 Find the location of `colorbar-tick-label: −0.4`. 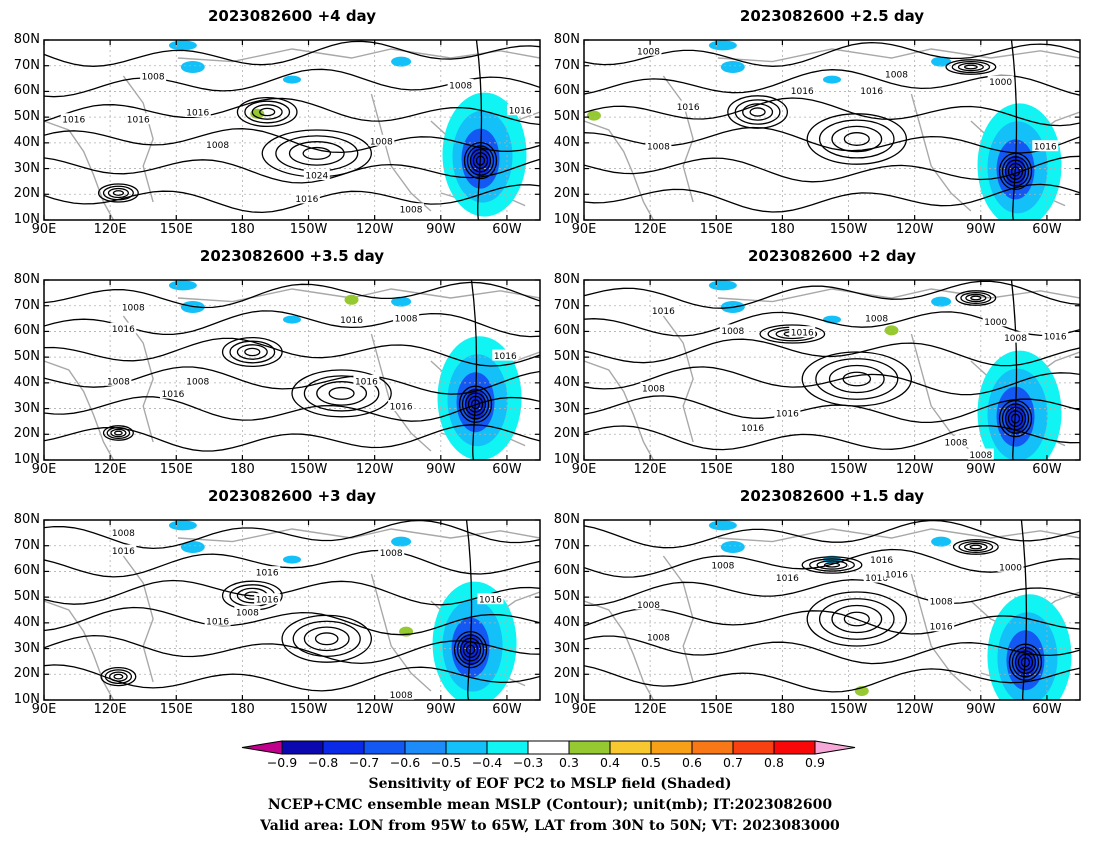

colorbar-tick-label: −0.4 is located at coordinates (487, 762).